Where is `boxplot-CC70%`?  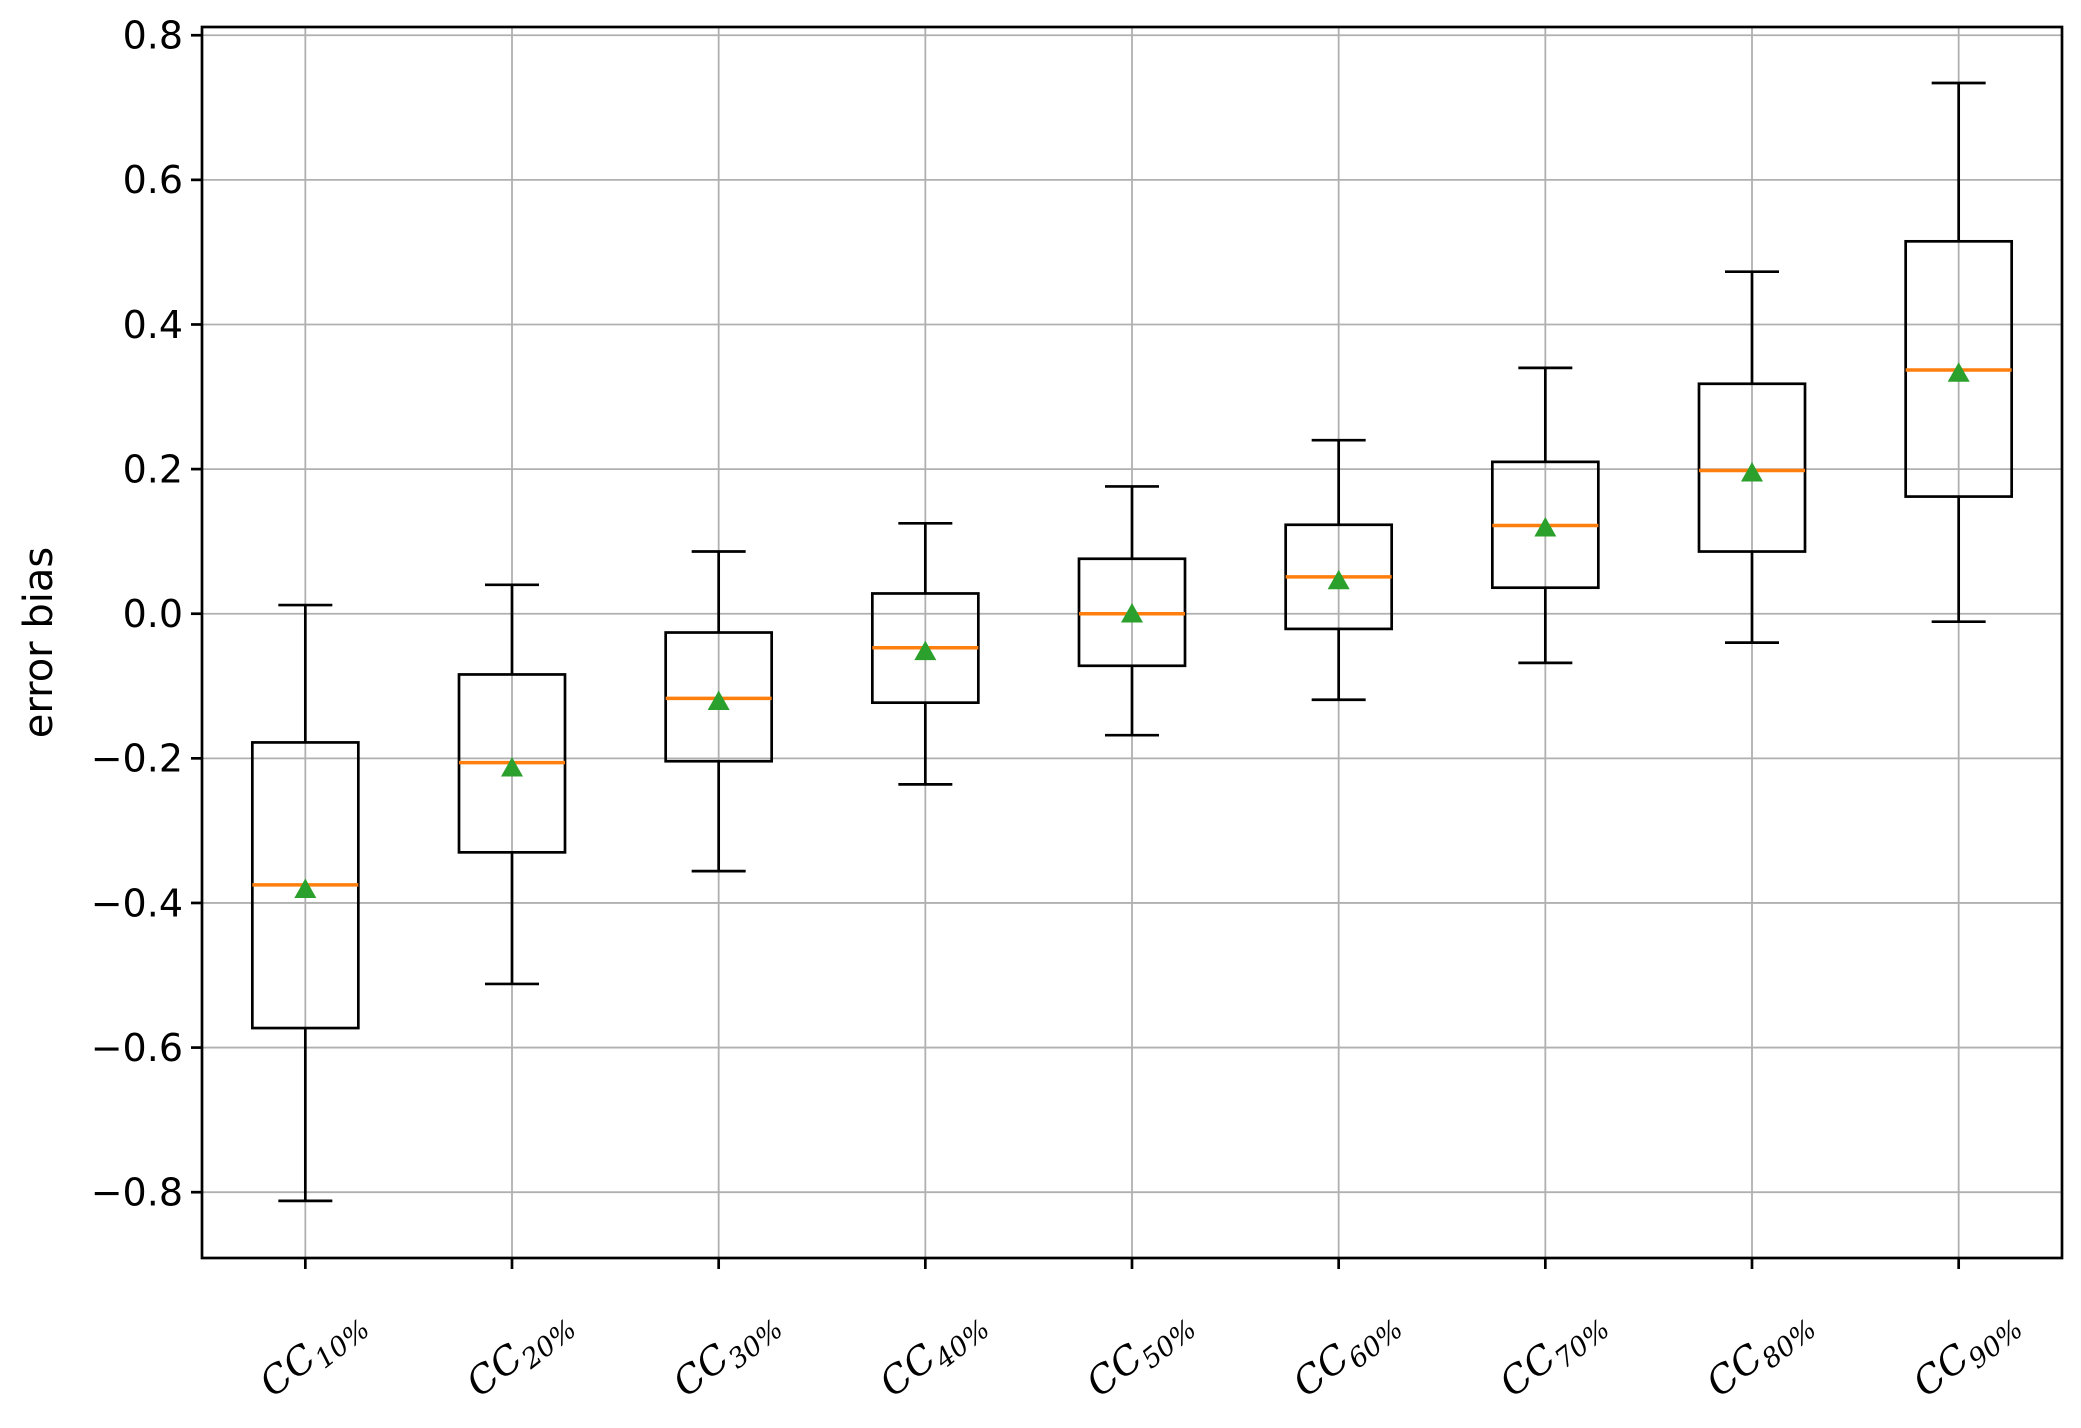
boxplot-CC70% is located at coordinates (1545, 515).